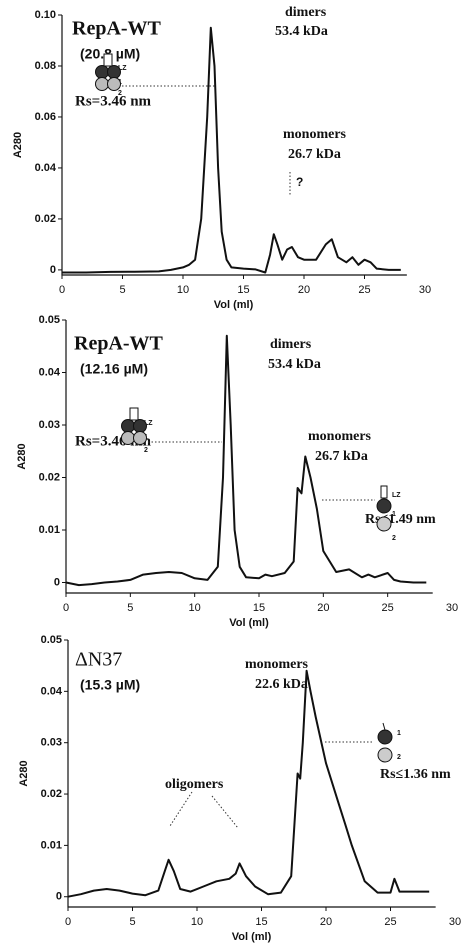  I want to click on annotation: 22.6 kDa, so click(281, 684).